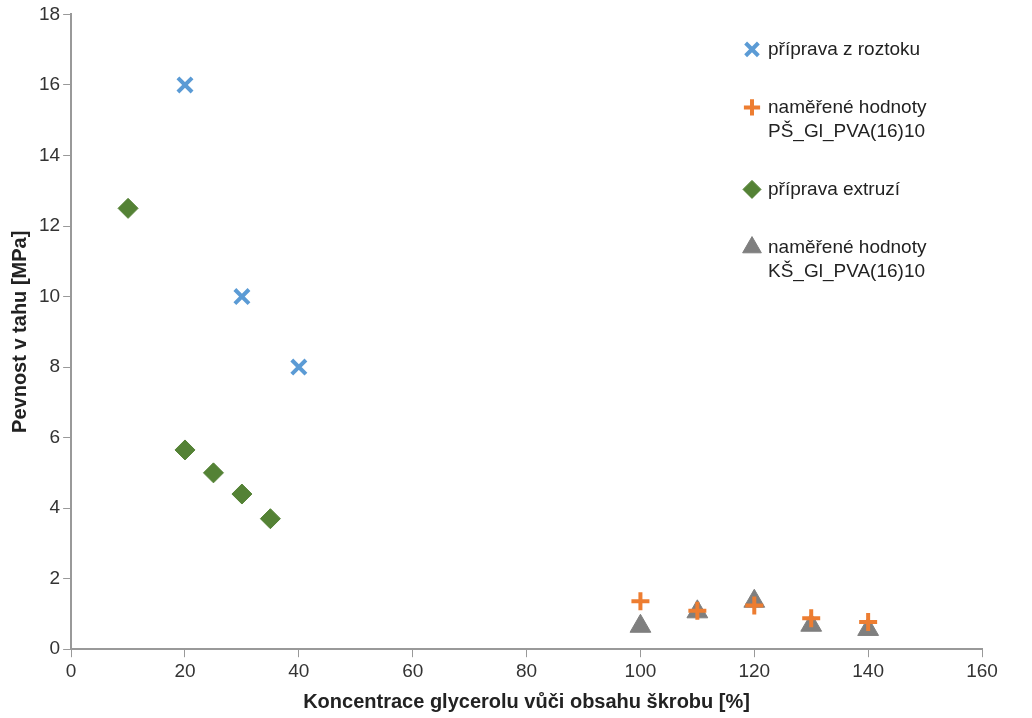 This screenshot has height=718, width=1032. What do you see at coordinates (55, 507) in the screenshot?
I see `y-tick-label: 4` at bounding box center [55, 507].